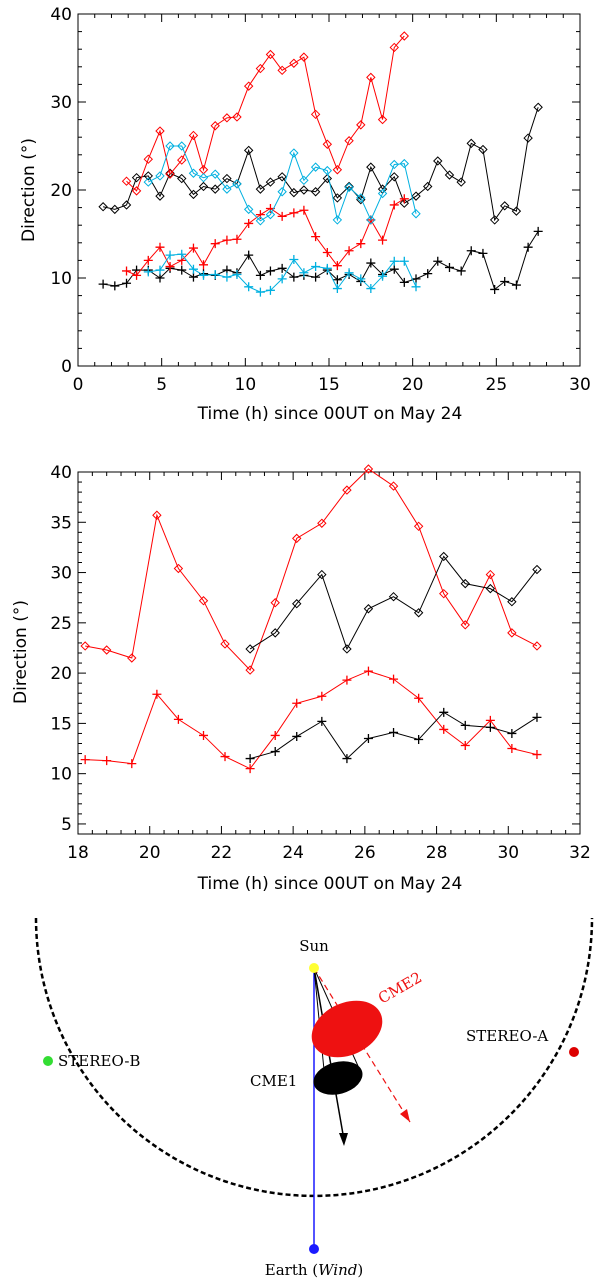  What do you see at coordinates (580, 853) in the screenshot?
I see `x-tick-label: 32` at bounding box center [580, 853].